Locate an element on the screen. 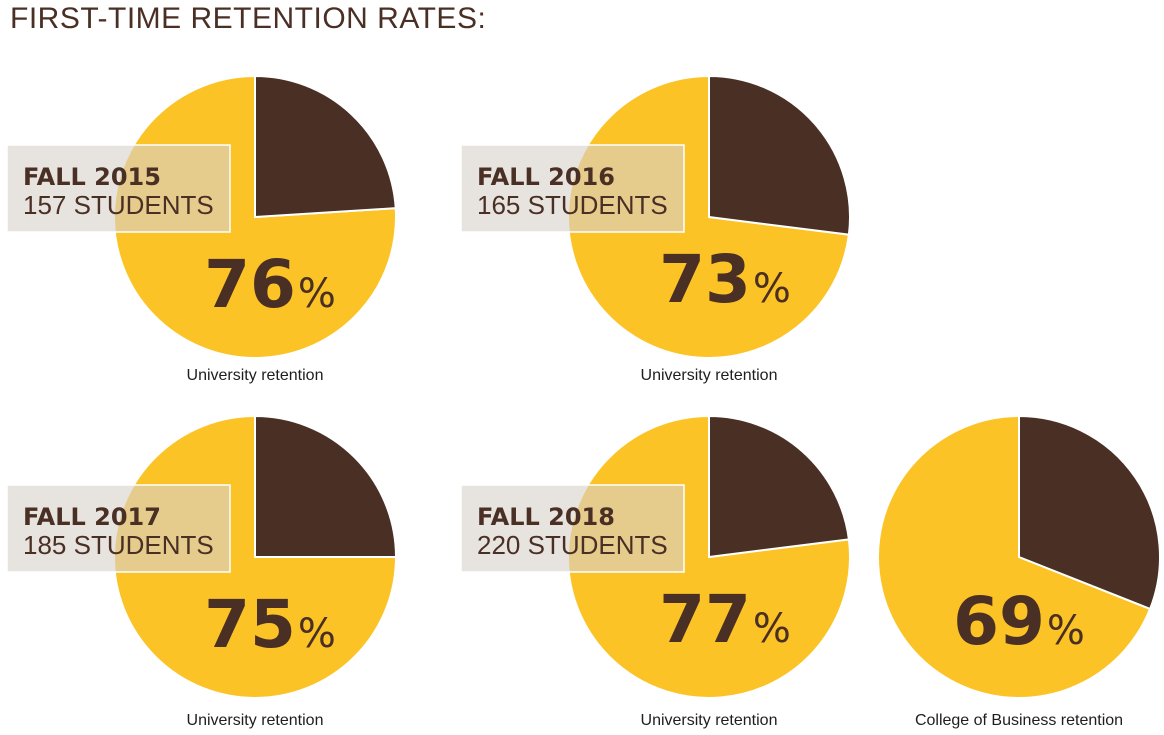 Image resolution: width=1164 pixels, height=735 pixels. percent-number: 73 is located at coordinates (705, 279).